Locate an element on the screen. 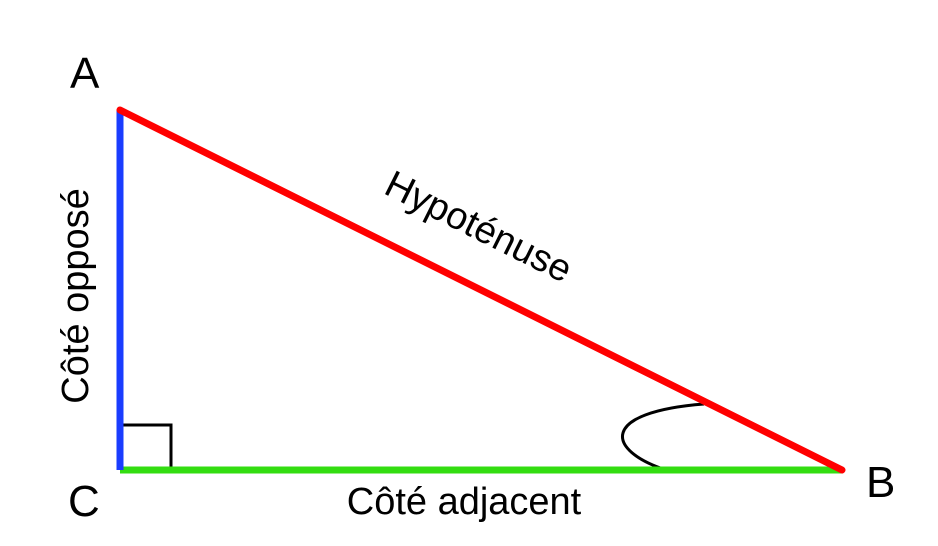 The image size is (938, 546). vertex-label-c: C is located at coordinates (84, 501).